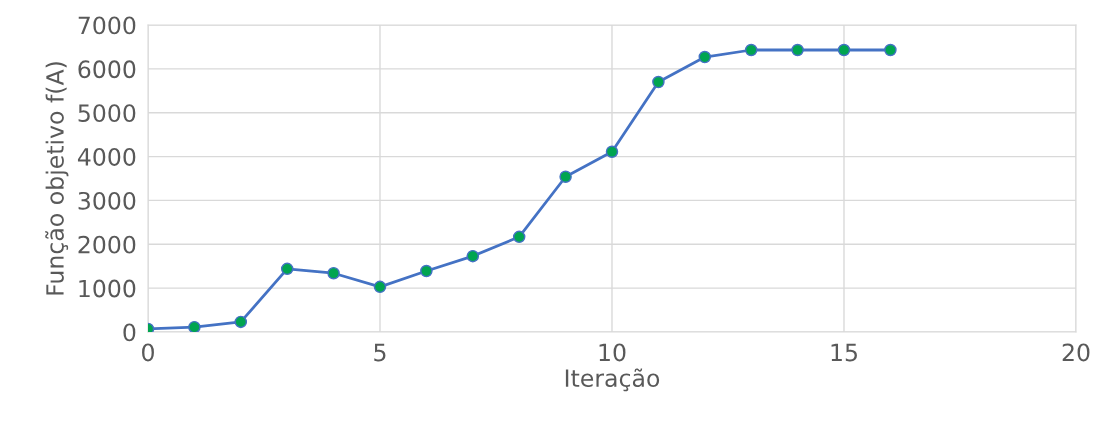 The image size is (1099, 430). What do you see at coordinates (107, 288) in the screenshot?
I see `y-tick-label: 1000` at bounding box center [107, 288].